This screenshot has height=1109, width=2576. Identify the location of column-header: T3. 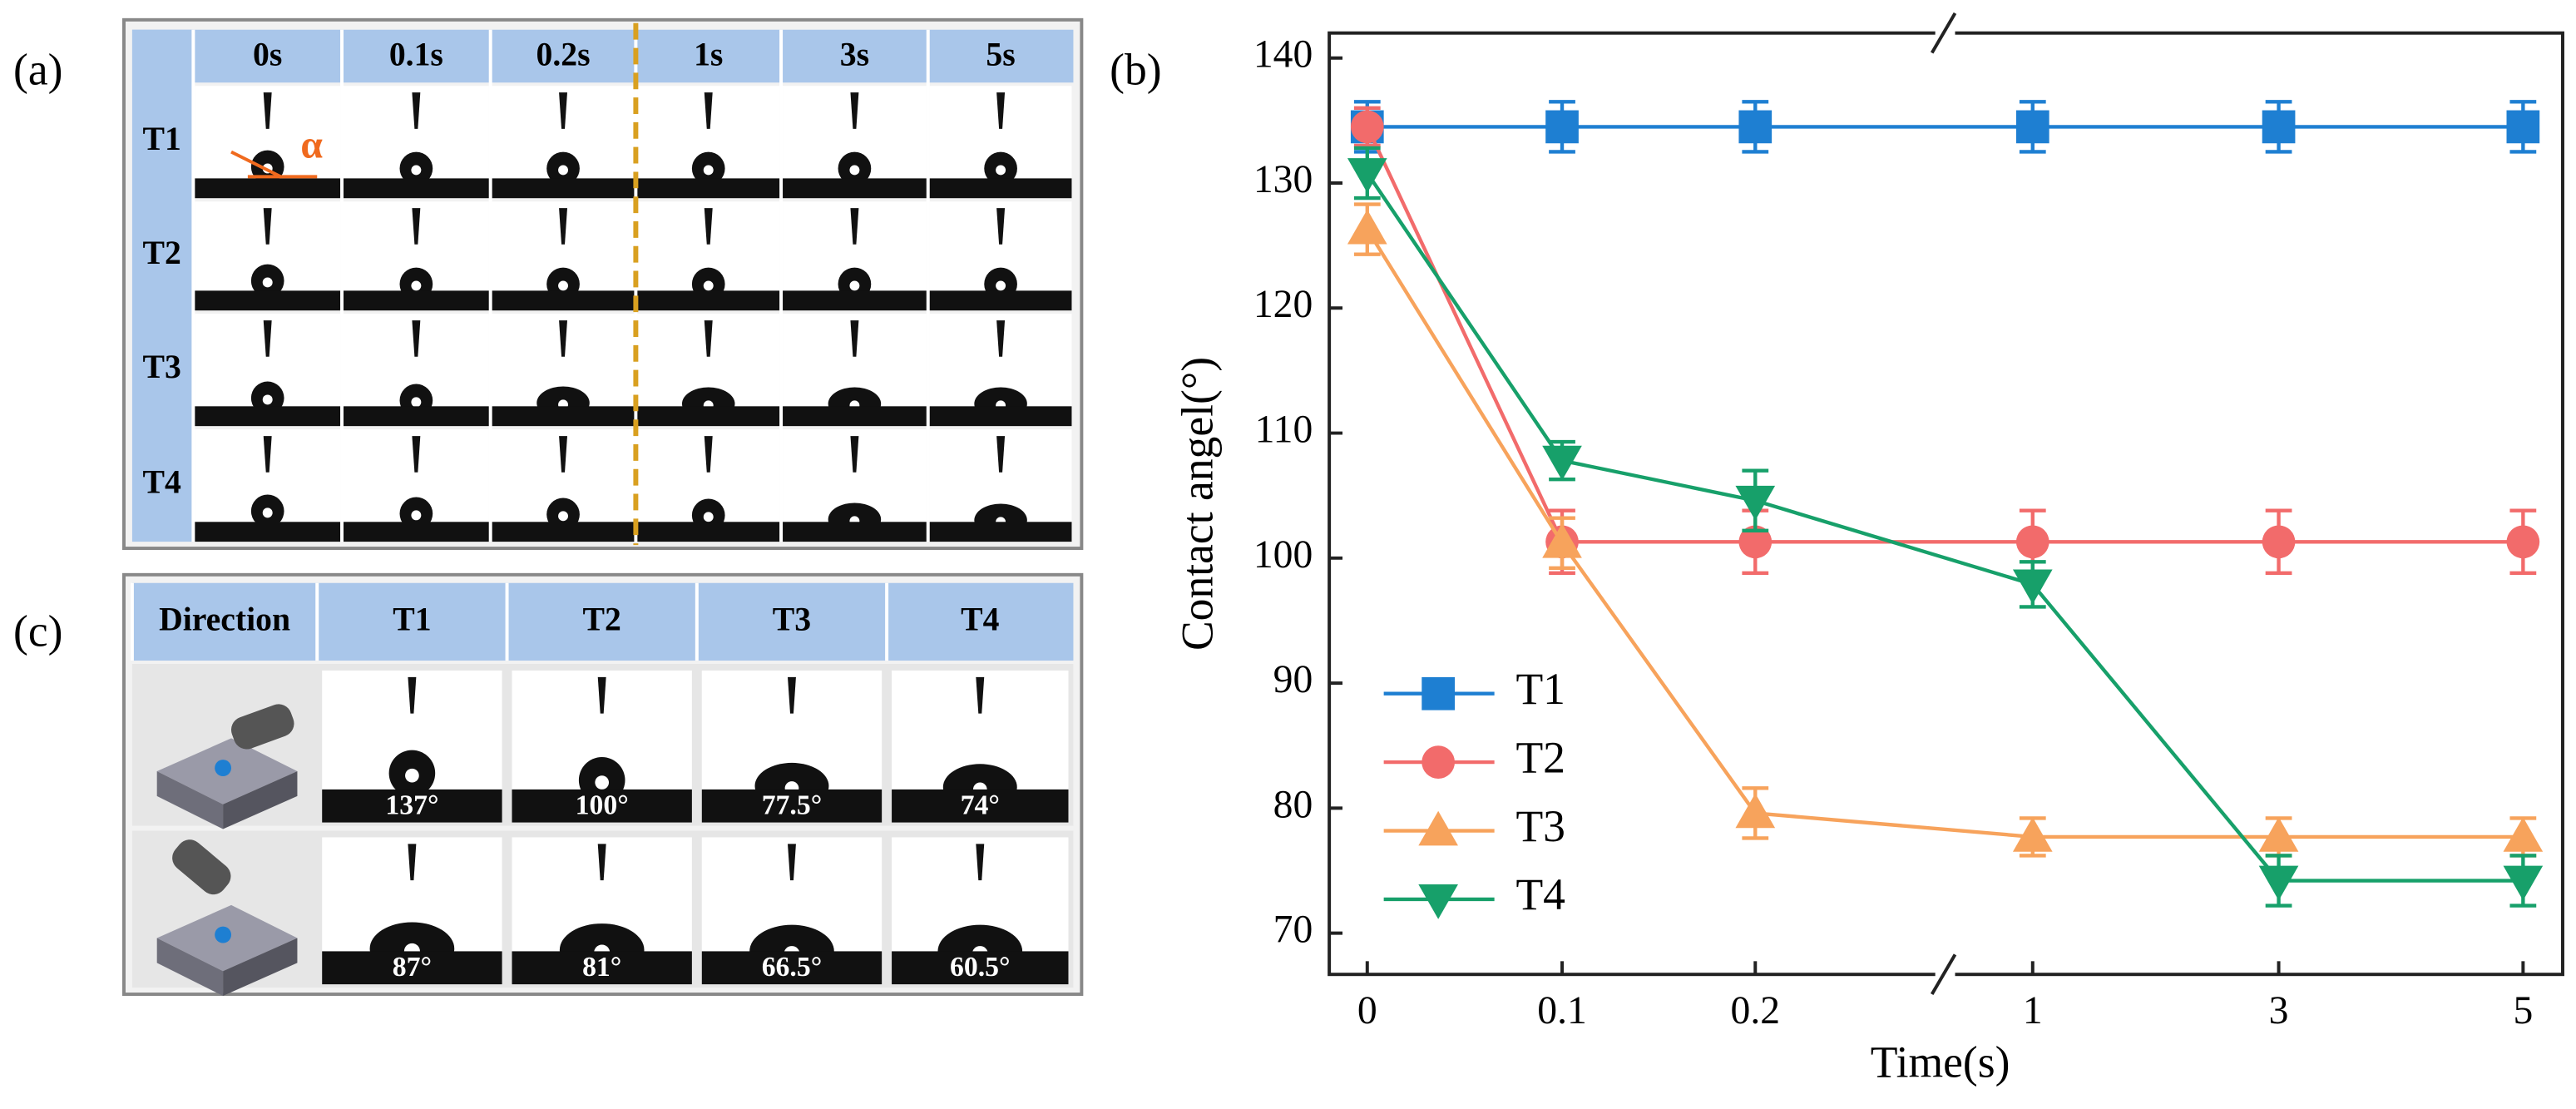
(792, 619).